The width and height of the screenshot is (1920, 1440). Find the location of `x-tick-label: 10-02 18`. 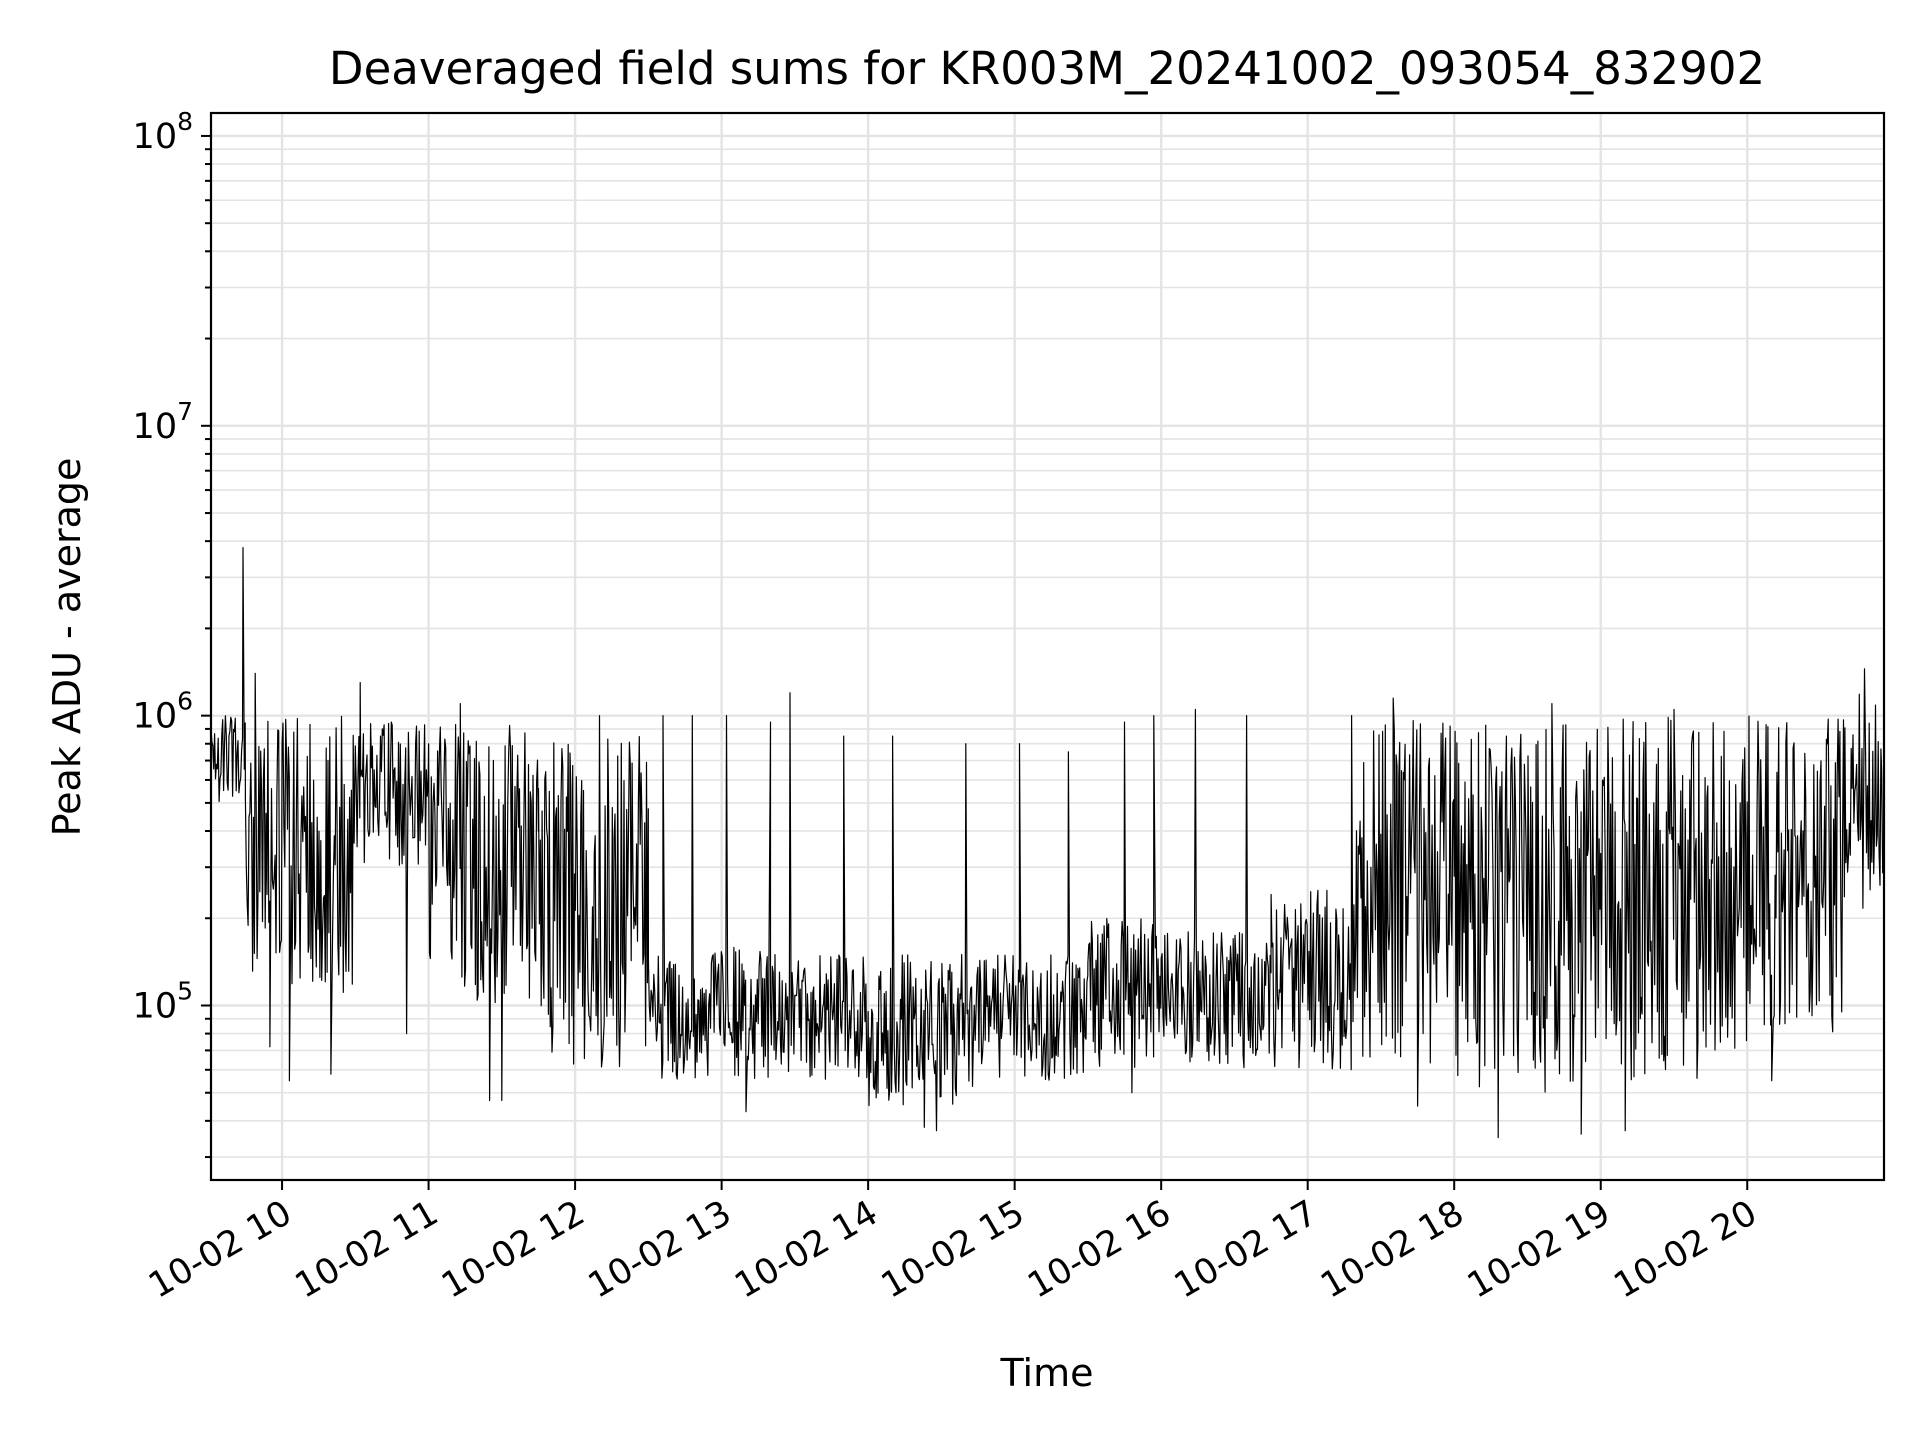

x-tick-label: 10-02 18 is located at coordinates (1392, 1249).